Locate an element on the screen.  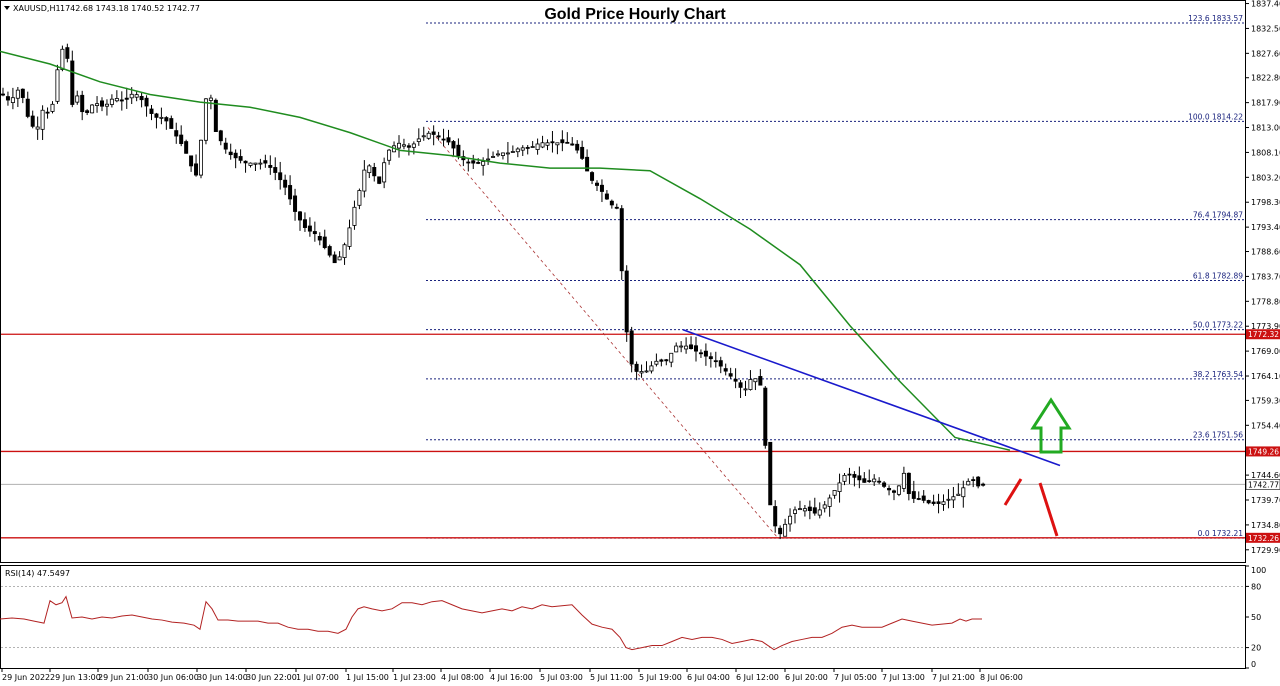
time-tick-label: 1 Jul 15:00 is located at coordinates (367, 677).